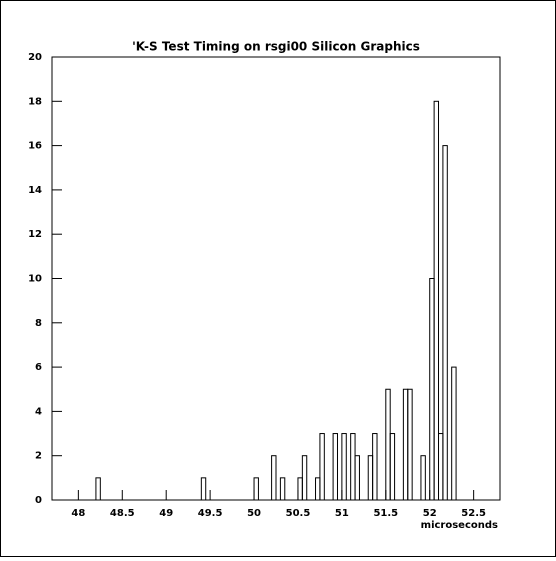  Describe the element at coordinates (38, 456) in the screenshot. I see `y-tick-label: 2` at that location.